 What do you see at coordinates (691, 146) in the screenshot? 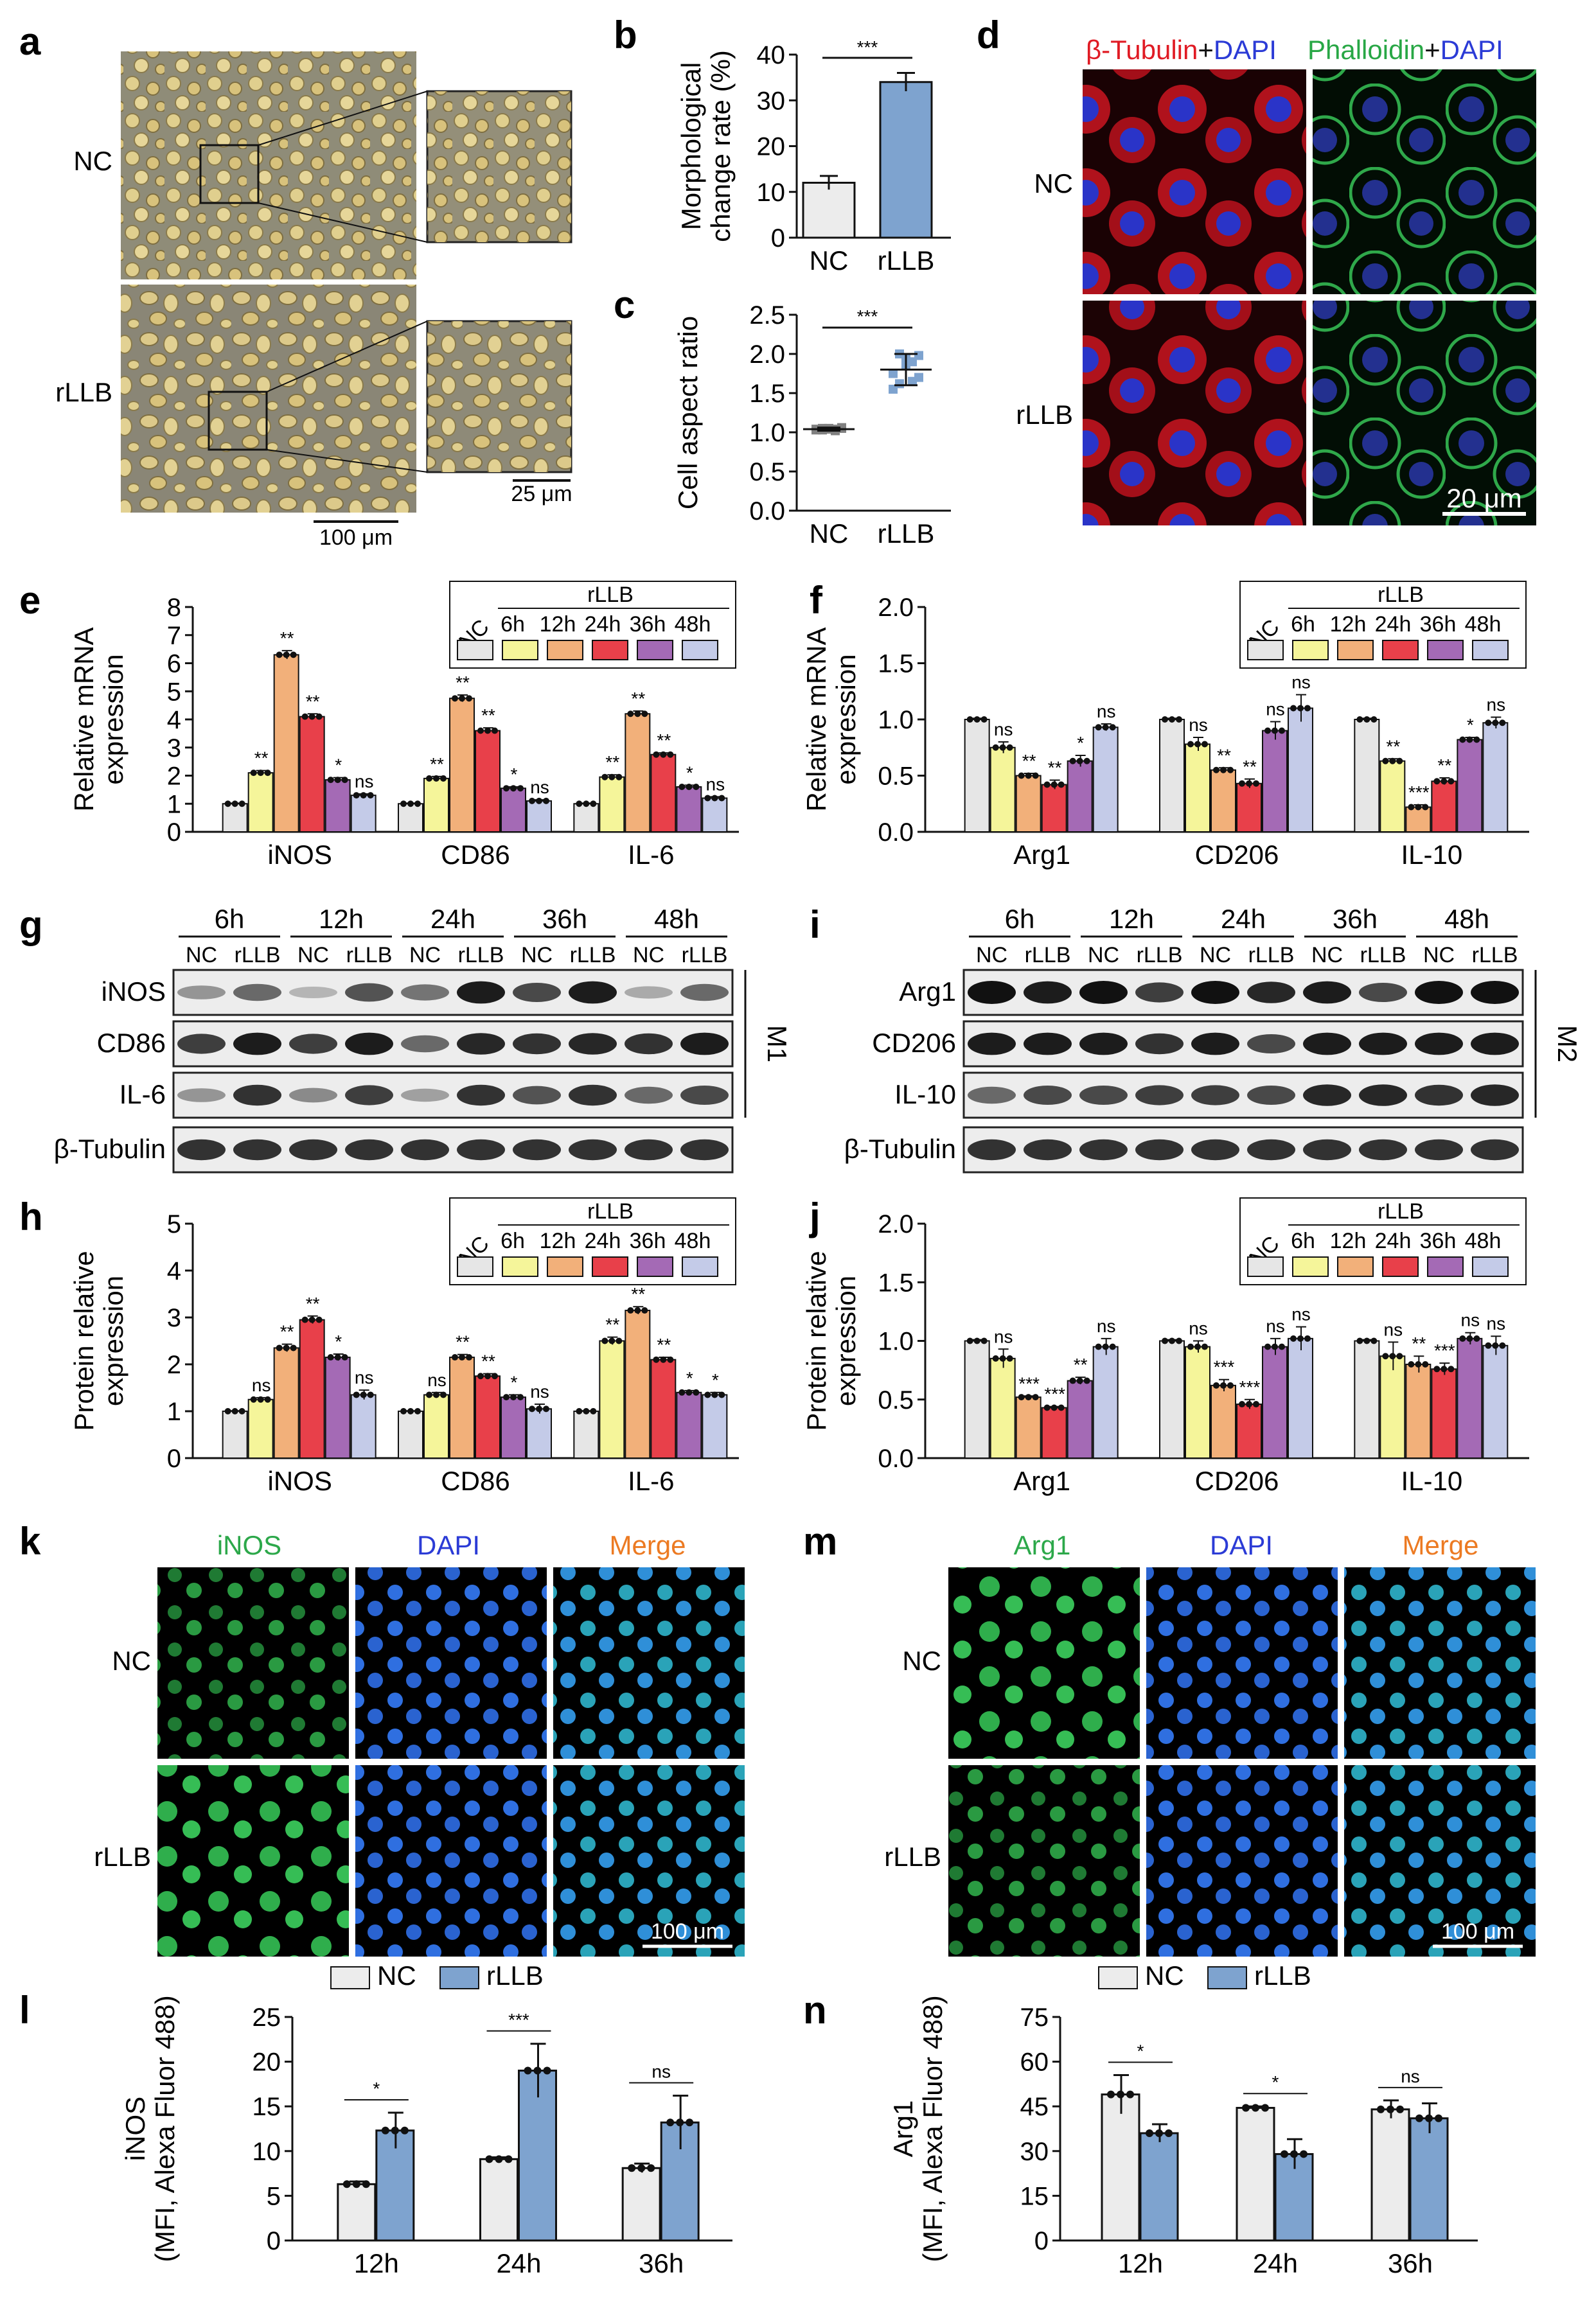
I see `y-axis-label: Morphological` at bounding box center [691, 146].